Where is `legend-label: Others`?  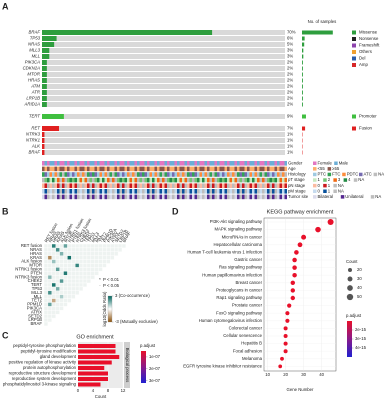 legend-label: Others is located at coordinates (365, 51).